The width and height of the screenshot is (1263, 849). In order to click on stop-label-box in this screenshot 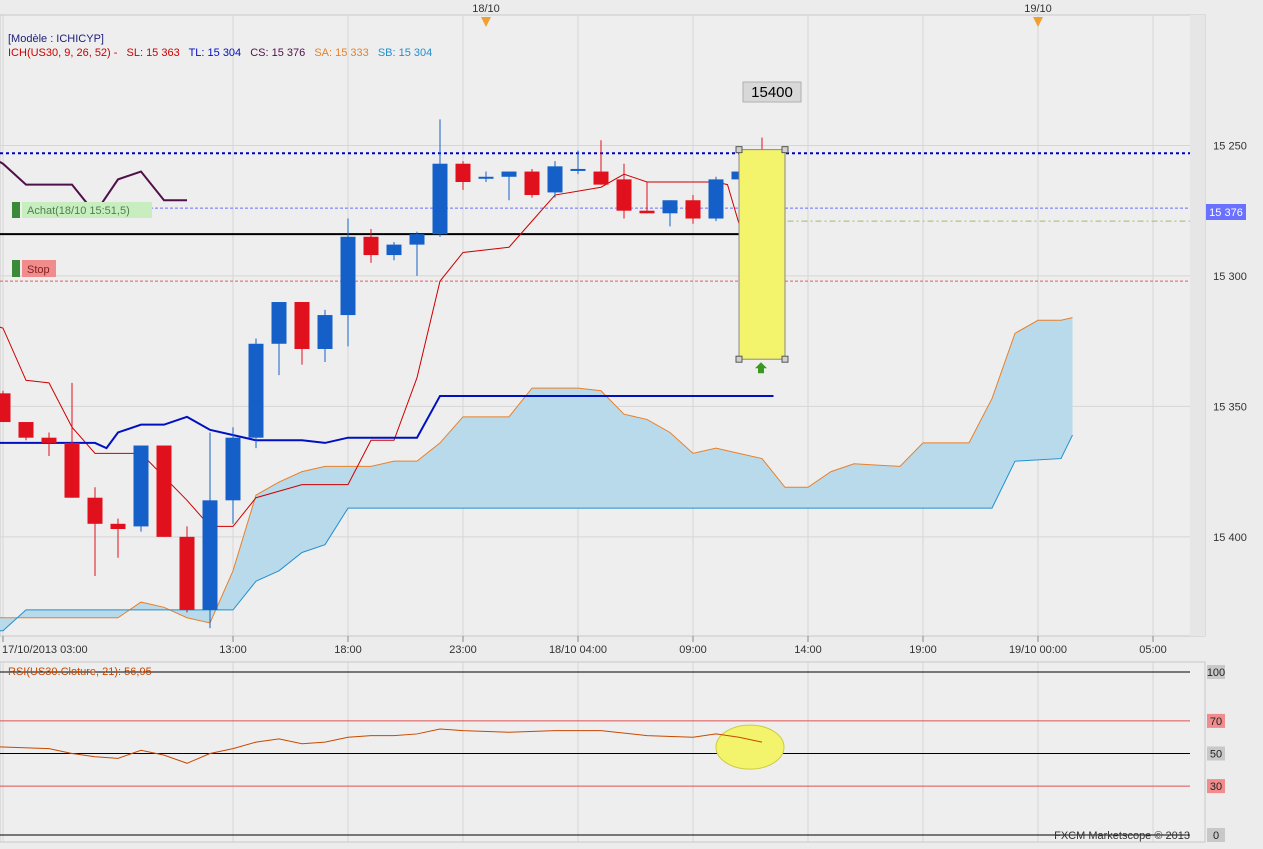, I will do `click(39, 268)`.